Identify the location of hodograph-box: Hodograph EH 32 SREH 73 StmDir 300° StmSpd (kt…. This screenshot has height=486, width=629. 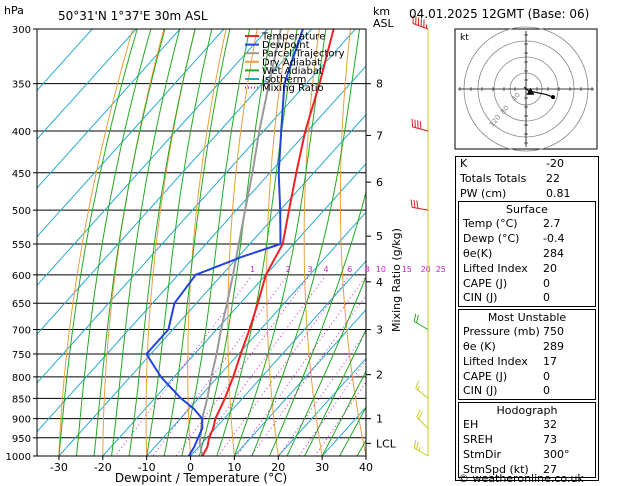
(527, 440).